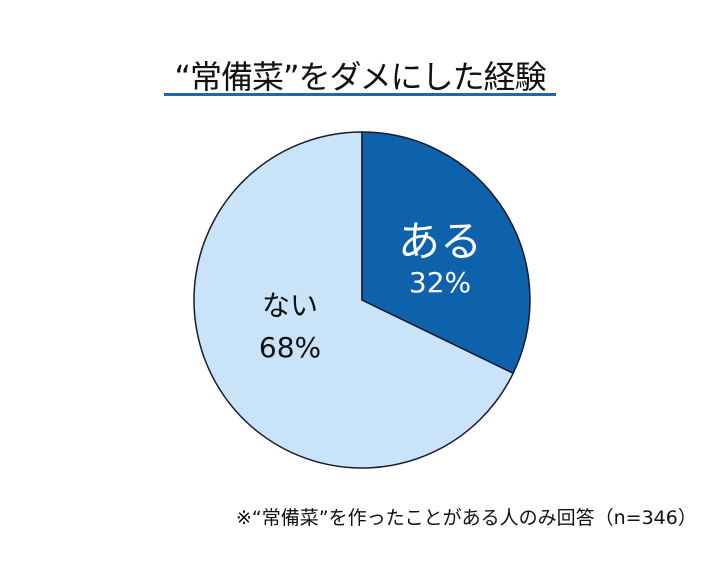  I want to click on title-underline, so click(360, 94).